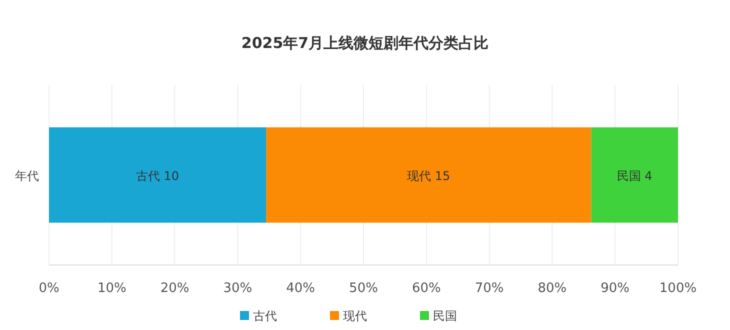  Describe the element at coordinates (445, 316) in the screenshot. I see `legend-label: 民国` at that location.